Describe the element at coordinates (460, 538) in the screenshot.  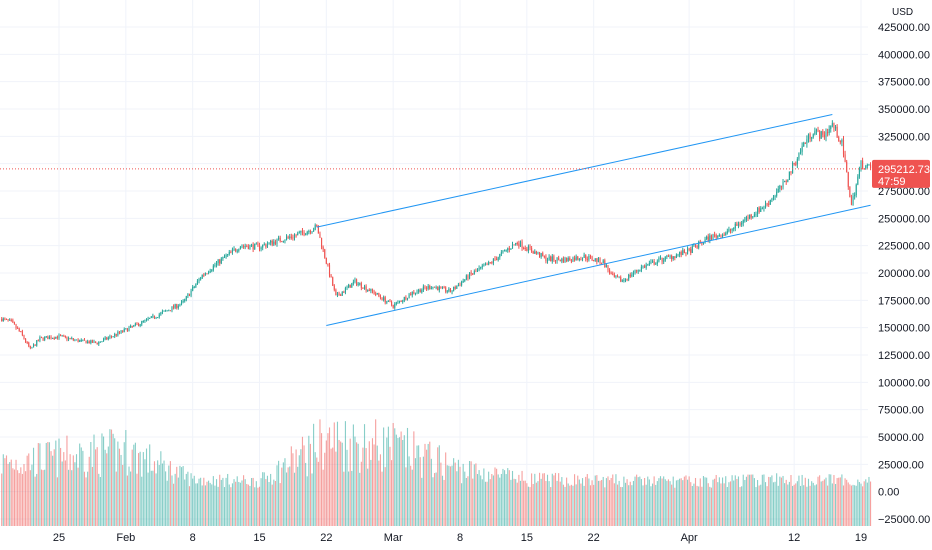
I see `time-axis: 25 Feb 8 15 22 Mar 8 15 22 Apr 12 19` at that location.